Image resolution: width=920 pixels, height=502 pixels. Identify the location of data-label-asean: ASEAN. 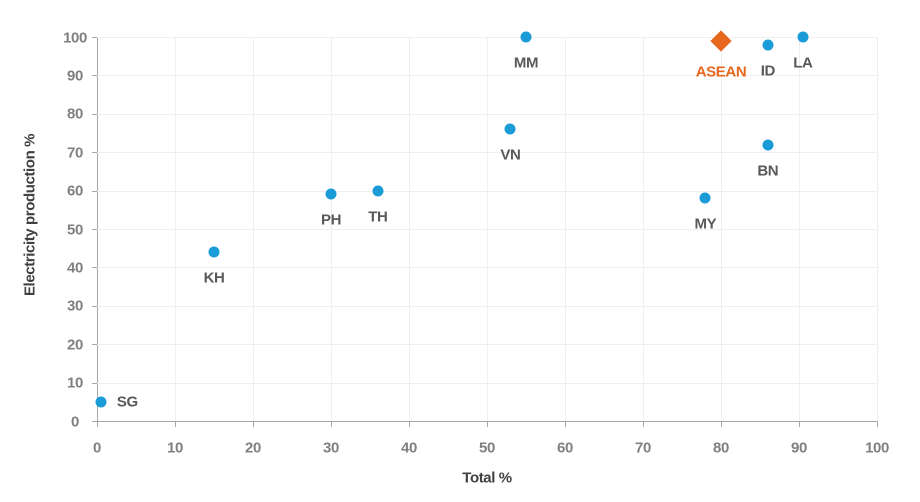
(721, 72).